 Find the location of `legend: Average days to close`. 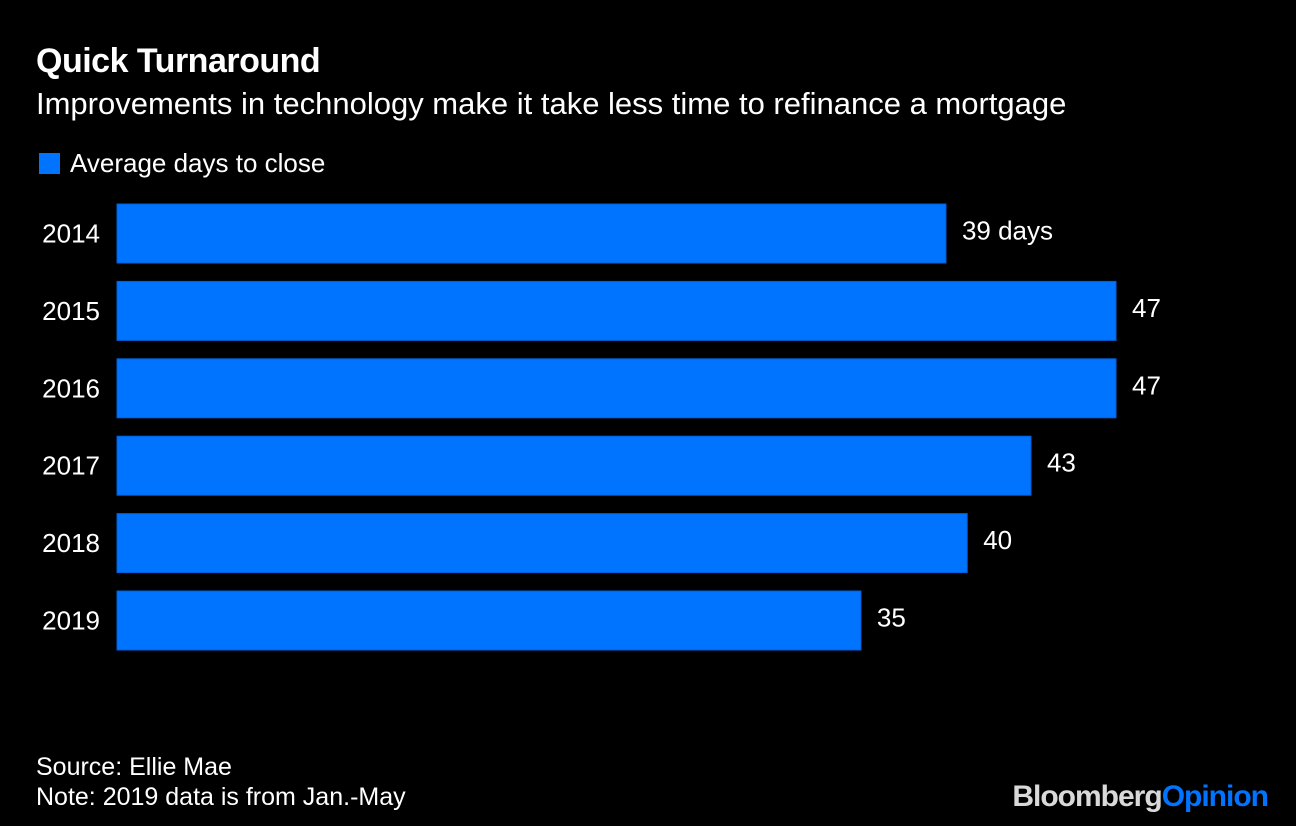

legend: Average days to close is located at coordinates (182, 163).